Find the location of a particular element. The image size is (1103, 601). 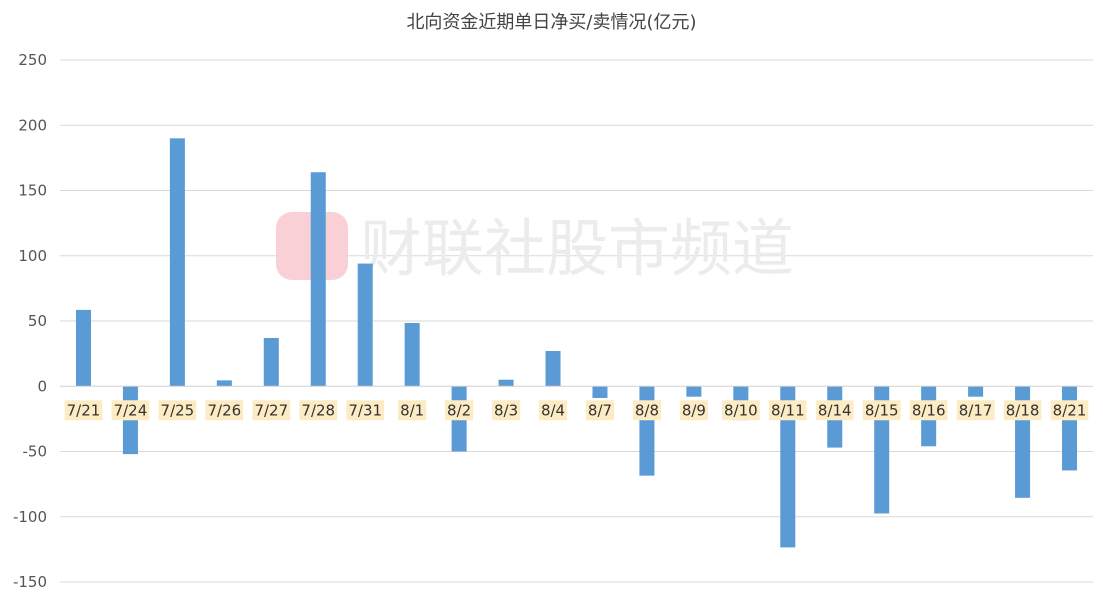

x-tick-label: 7/26 is located at coordinates (224, 410).